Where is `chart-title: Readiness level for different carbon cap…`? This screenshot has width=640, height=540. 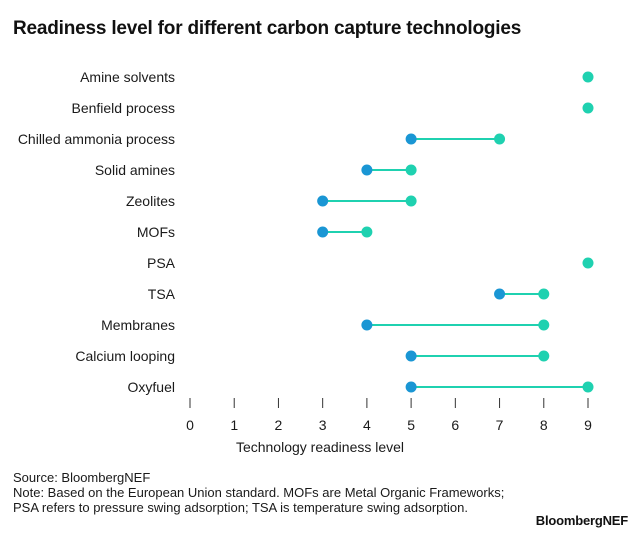 chart-title: Readiness level for different carbon cap… is located at coordinates (267, 28).